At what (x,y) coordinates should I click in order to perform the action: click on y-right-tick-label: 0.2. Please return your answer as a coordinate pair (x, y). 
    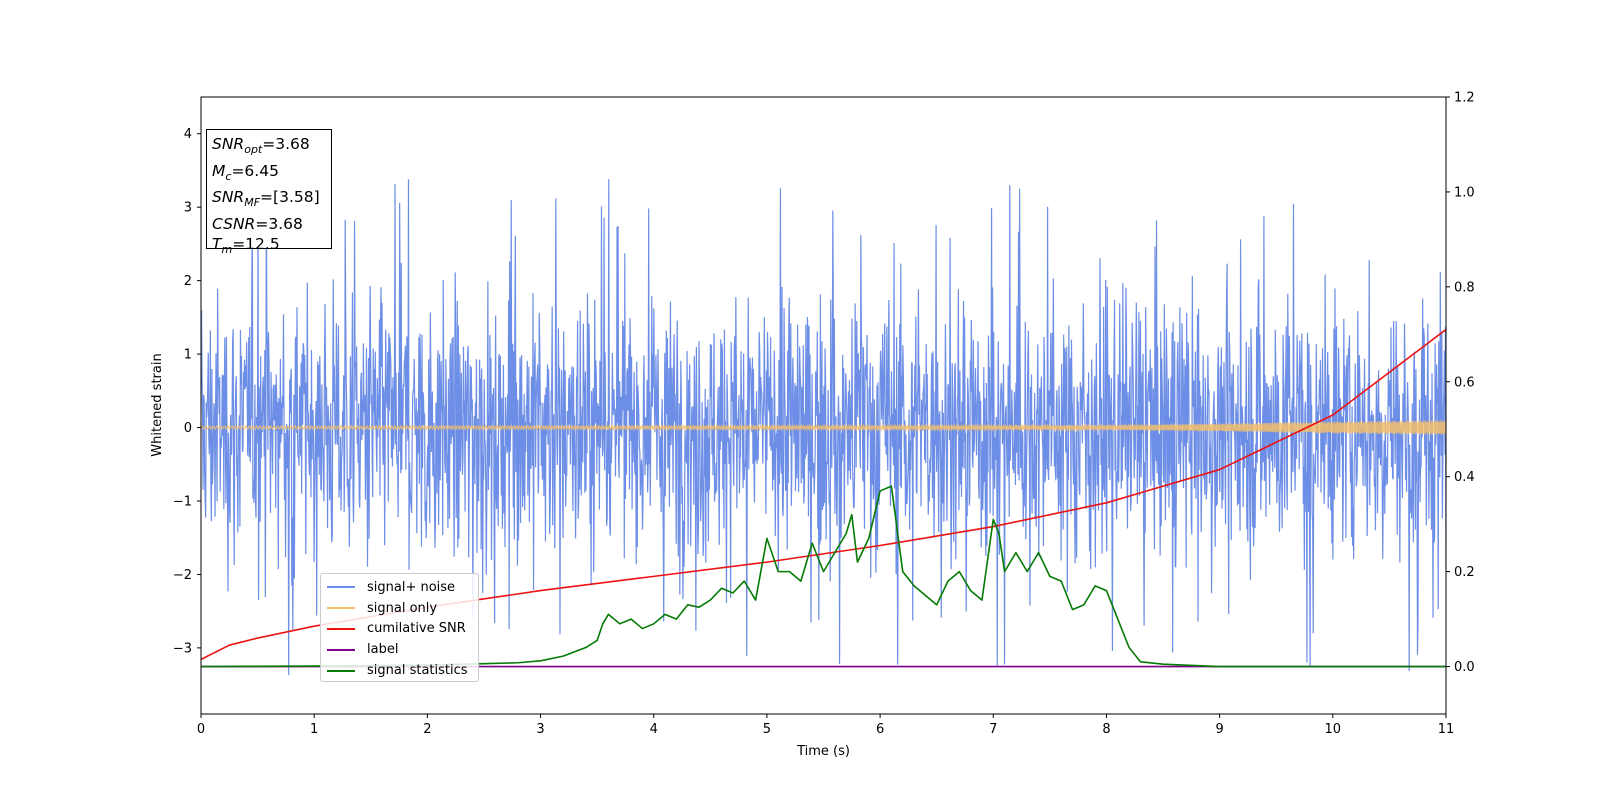
    Looking at the image, I should click on (1464, 572).